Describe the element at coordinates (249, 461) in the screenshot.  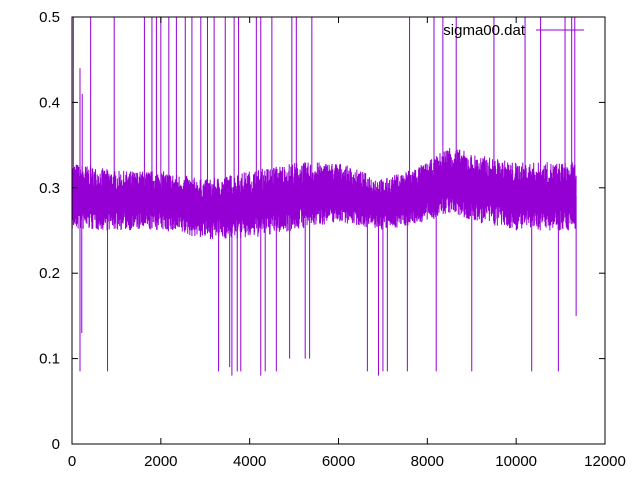
I see `x-tick-label: 4000` at that location.